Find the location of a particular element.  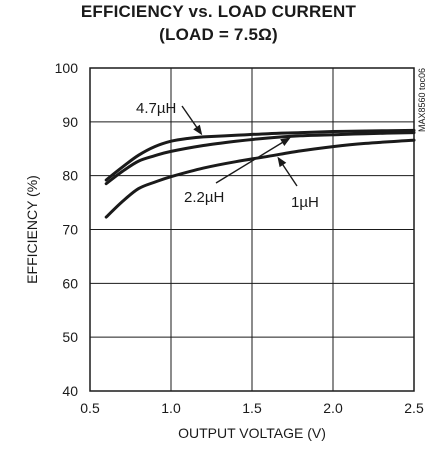

chart-title: EFFICIENCY vs. LOAD CURRENT is located at coordinates (218, 11).